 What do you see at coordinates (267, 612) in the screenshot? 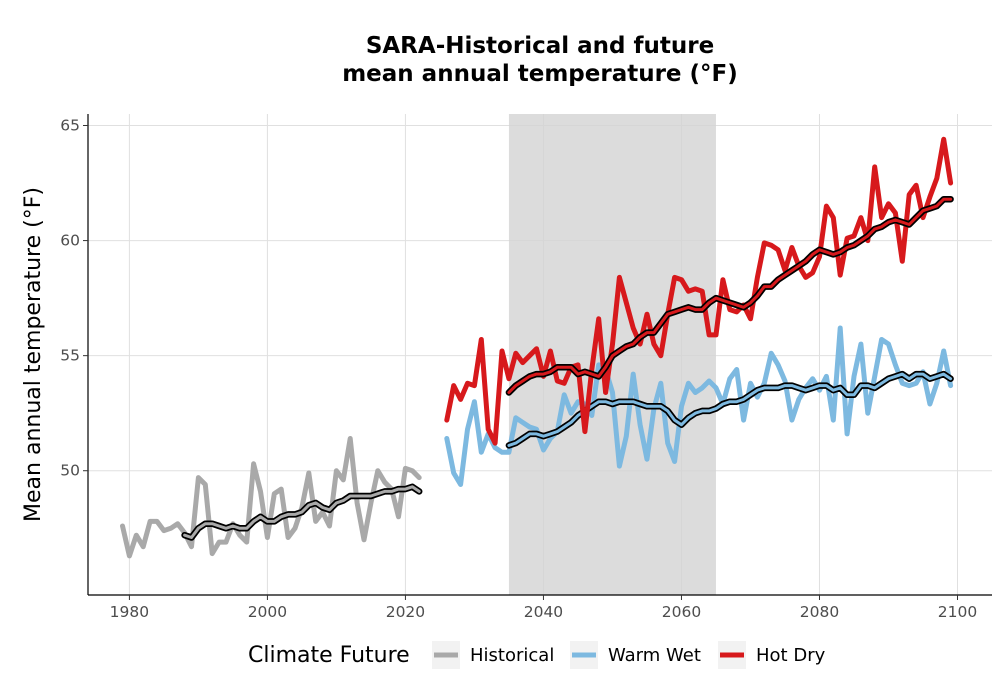
I see `x-tick-label: 2000` at bounding box center [267, 612].